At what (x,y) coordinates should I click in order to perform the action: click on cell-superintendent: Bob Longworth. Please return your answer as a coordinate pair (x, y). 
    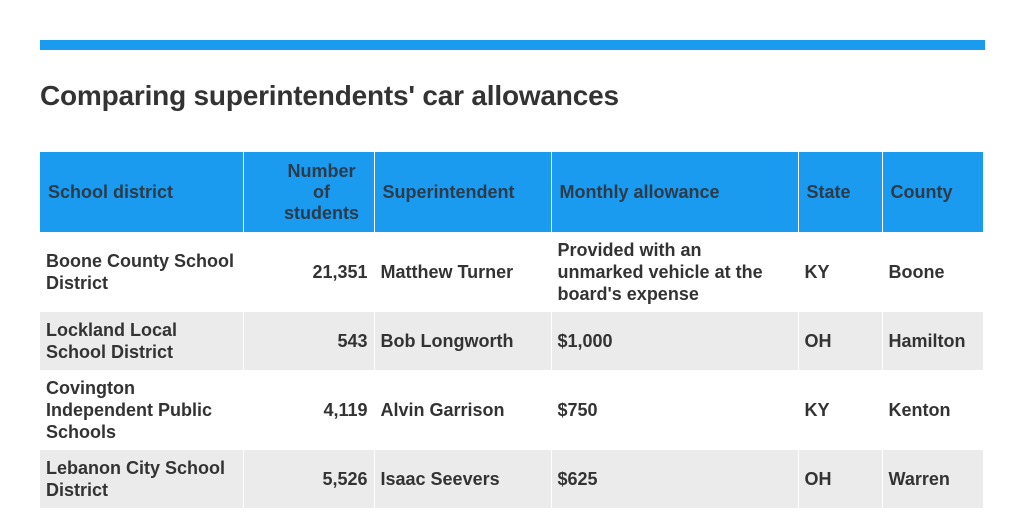
    Looking at the image, I should click on (463, 341).